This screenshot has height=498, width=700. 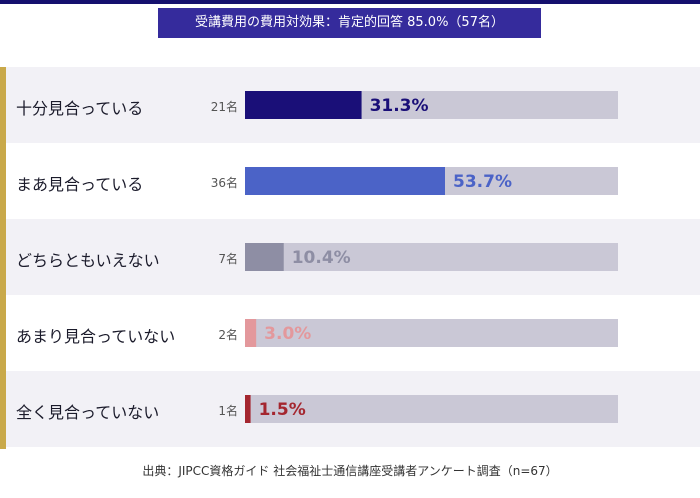 What do you see at coordinates (80, 184) in the screenshot?
I see `category-label: まあ見合っている` at bounding box center [80, 184].